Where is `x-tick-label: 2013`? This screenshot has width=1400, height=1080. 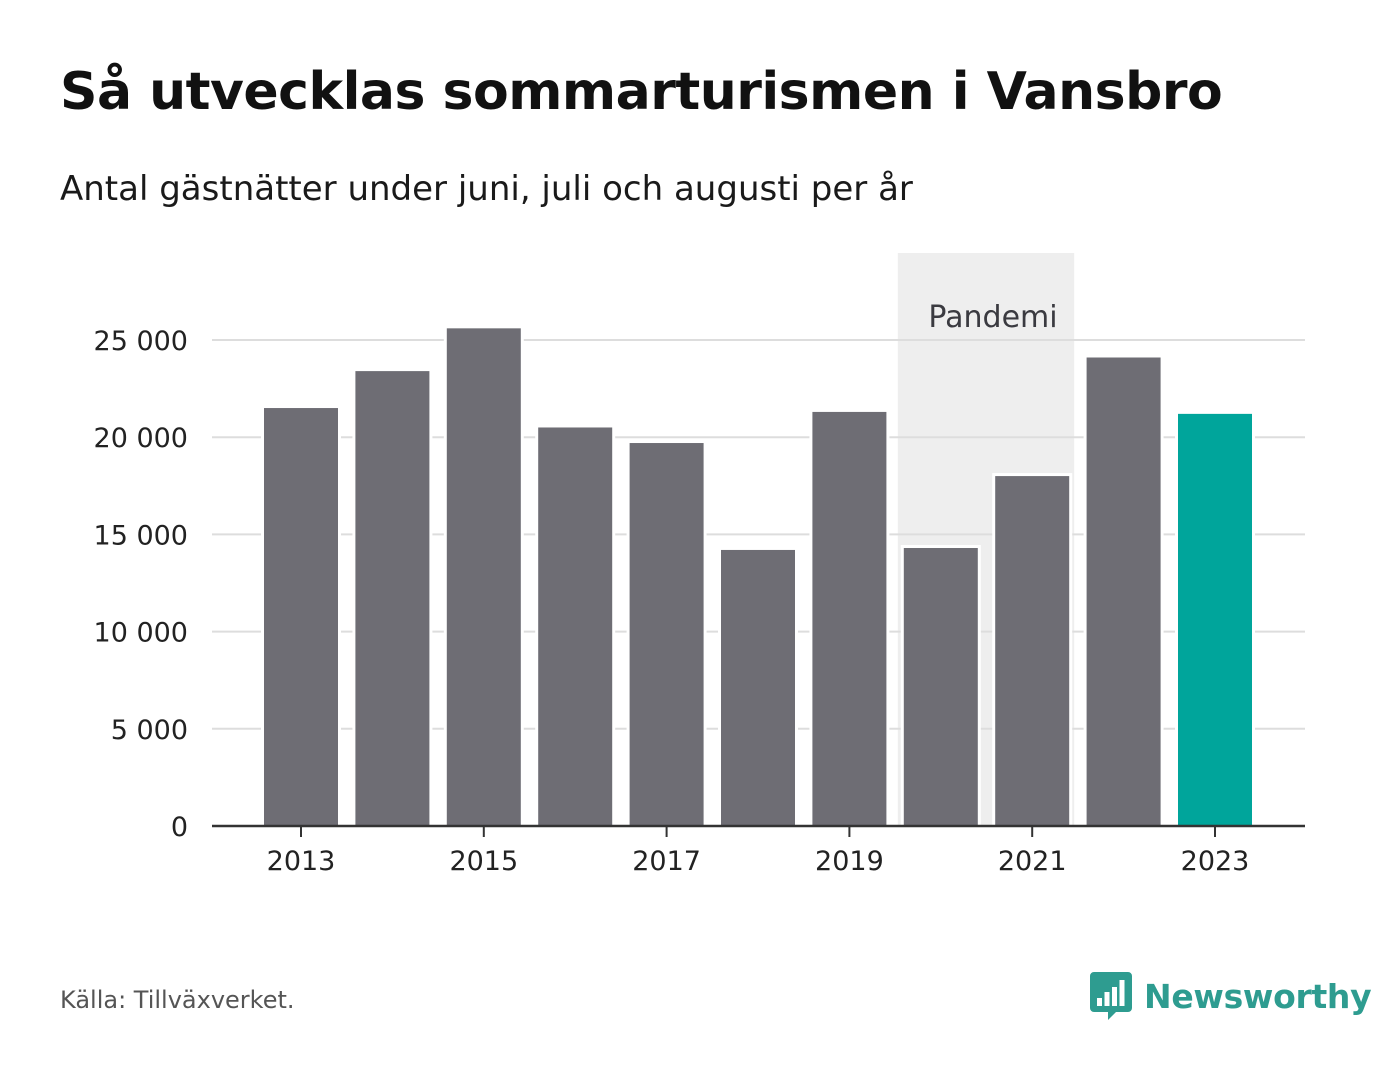
x-tick-label: 2013 is located at coordinates (301, 861).